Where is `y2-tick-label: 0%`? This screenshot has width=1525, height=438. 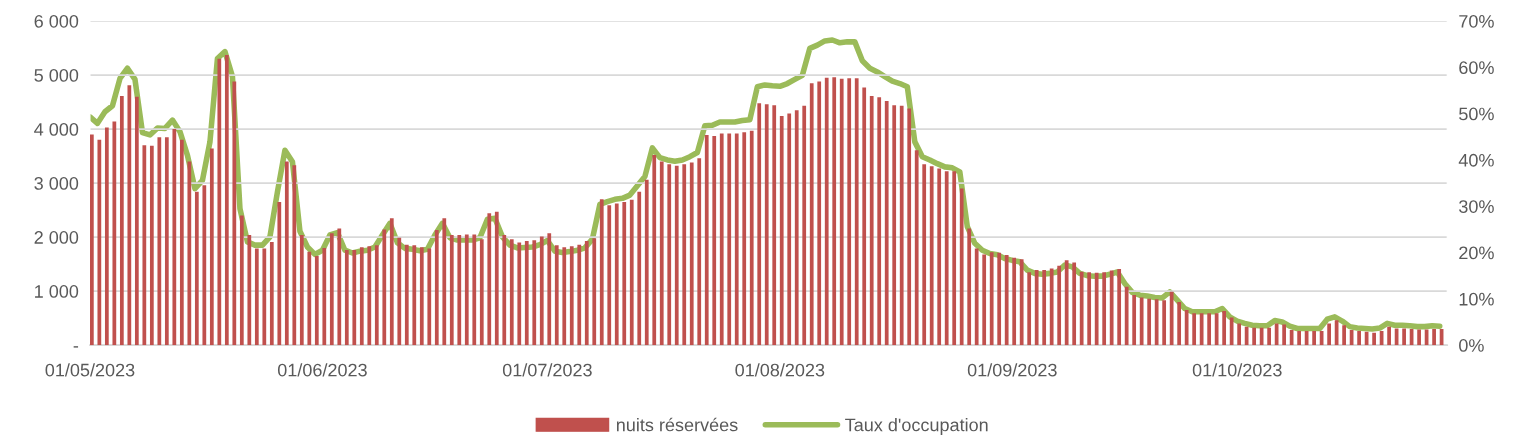
y2-tick-label: 0% is located at coordinates (1471, 345).